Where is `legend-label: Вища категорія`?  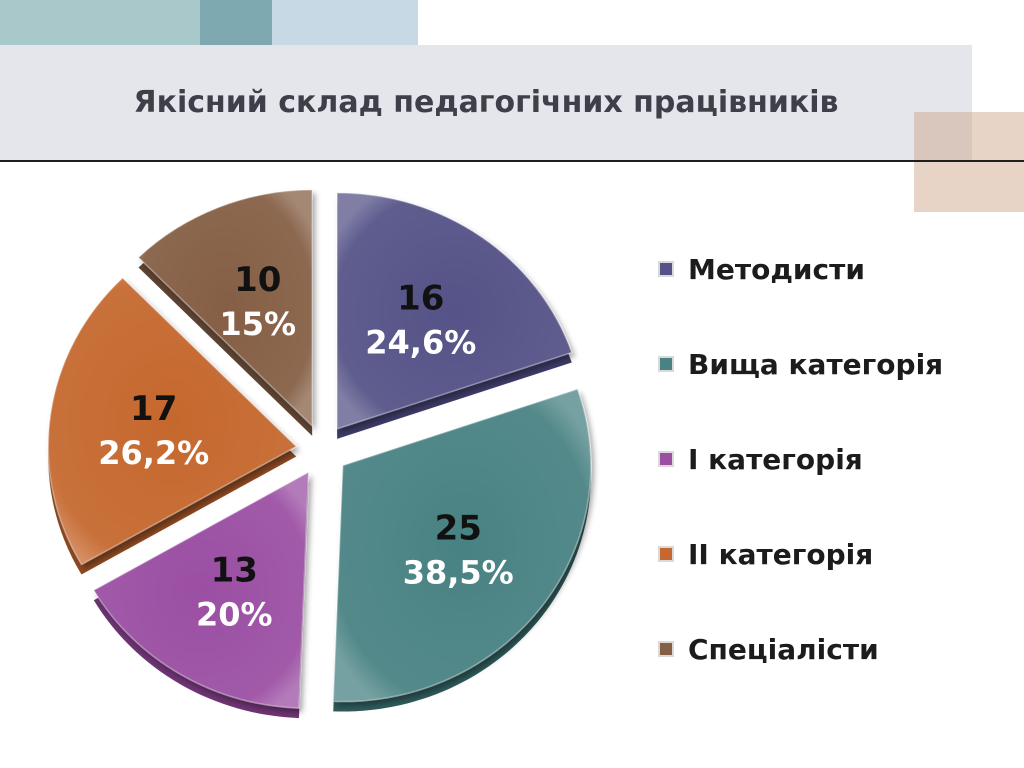 legend-label: Вища категорія is located at coordinates (816, 364).